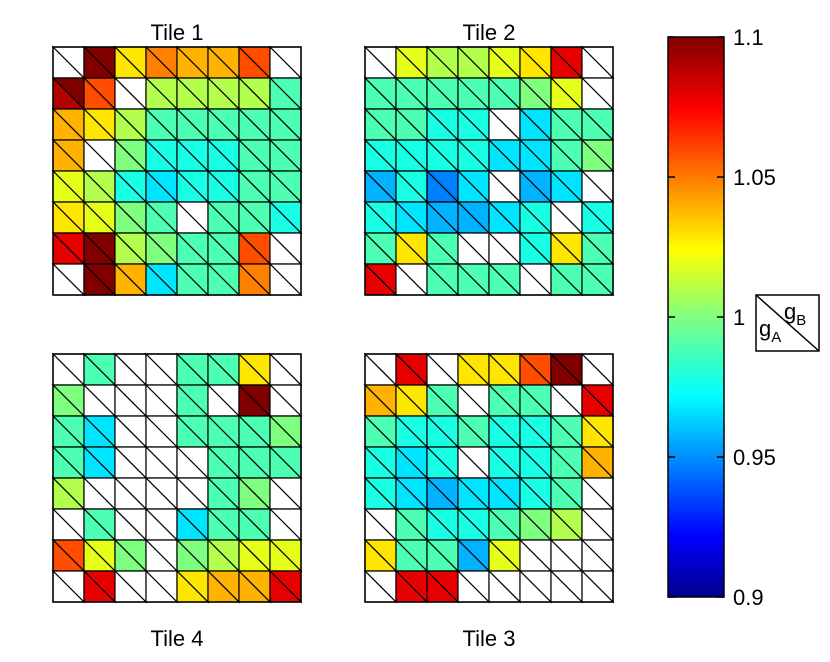 The height and width of the screenshot is (662, 830). Describe the element at coordinates (489, 638) in the screenshot. I see `tile-title-3: Tile 3` at that location.